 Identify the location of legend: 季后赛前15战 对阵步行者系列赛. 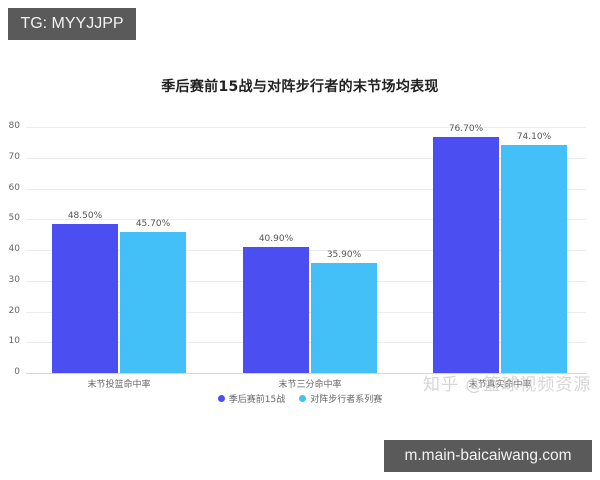
(300, 398).